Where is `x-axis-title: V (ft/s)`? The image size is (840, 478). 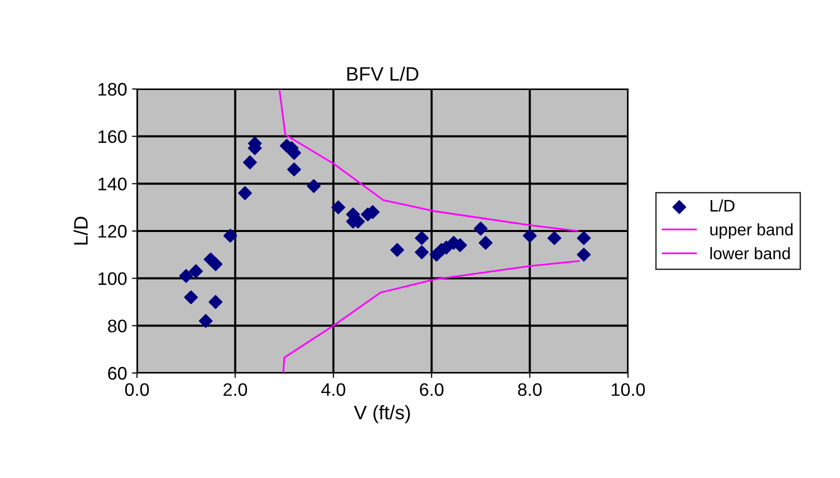 x-axis-title: V (ft/s) is located at coordinates (382, 414).